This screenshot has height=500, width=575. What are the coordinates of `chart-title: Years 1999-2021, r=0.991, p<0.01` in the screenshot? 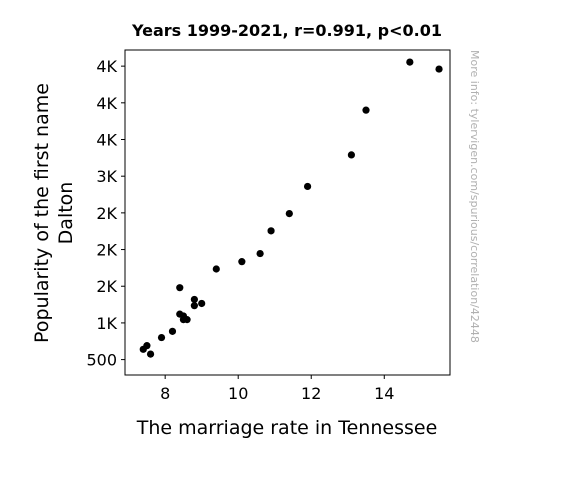 It's located at (286, 30).